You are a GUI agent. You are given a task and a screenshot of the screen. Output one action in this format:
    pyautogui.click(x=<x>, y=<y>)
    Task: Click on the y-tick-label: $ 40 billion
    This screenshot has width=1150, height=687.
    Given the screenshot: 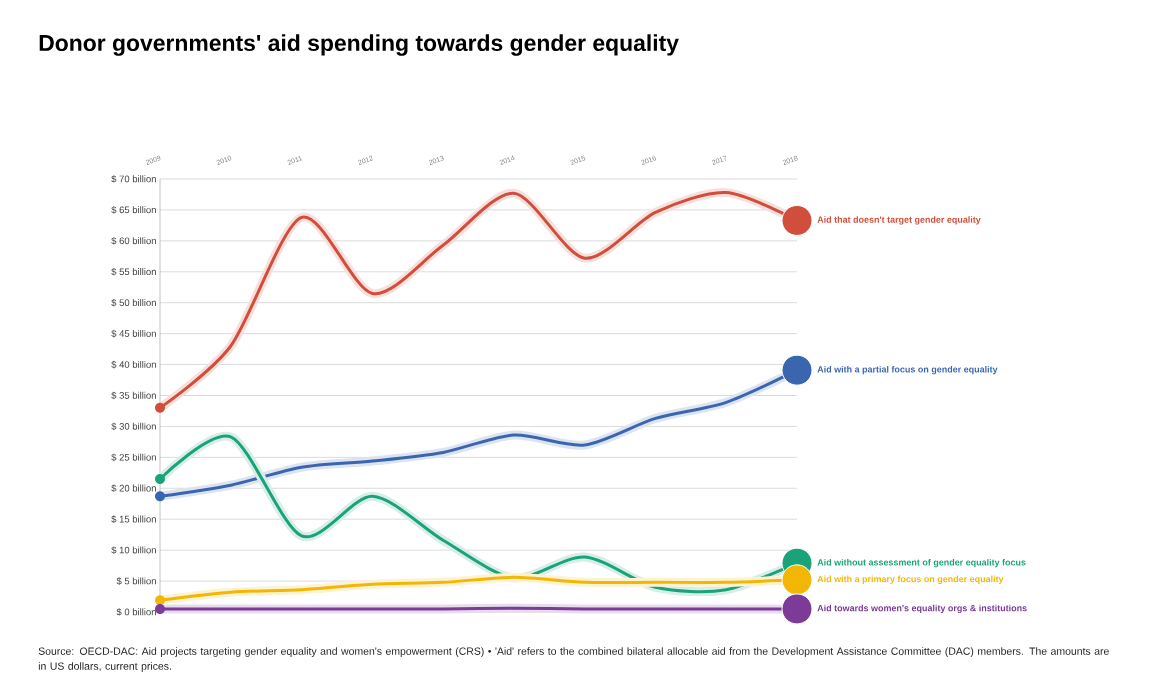 What is the action you would take?
    pyautogui.click(x=133, y=364)
    